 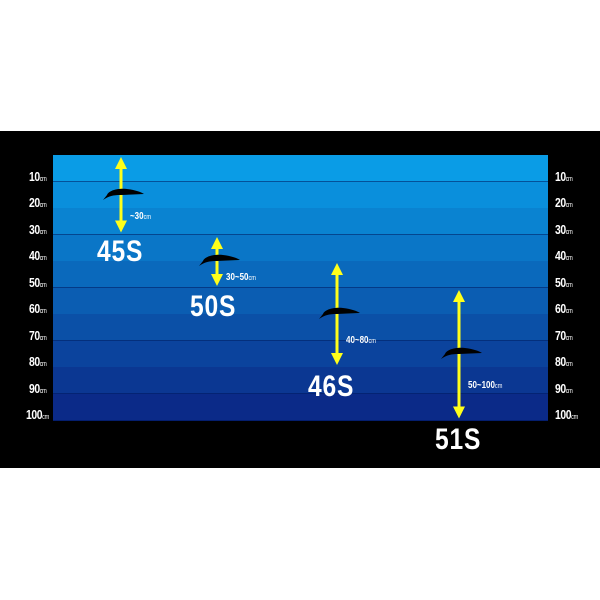 What do you see at coordinates (560, 361) in the screenshot?
I see `depth-label-right-value: 80` at bounding box center [560, 361].